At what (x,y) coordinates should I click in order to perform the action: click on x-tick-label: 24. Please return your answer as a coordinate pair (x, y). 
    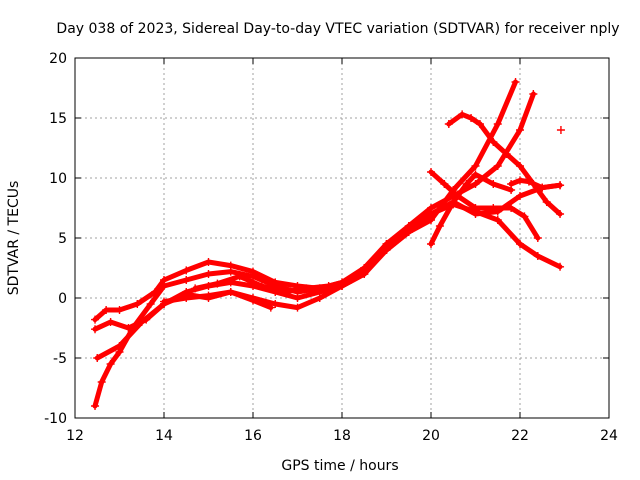
    Looking at the image, I should click on (609, 436).